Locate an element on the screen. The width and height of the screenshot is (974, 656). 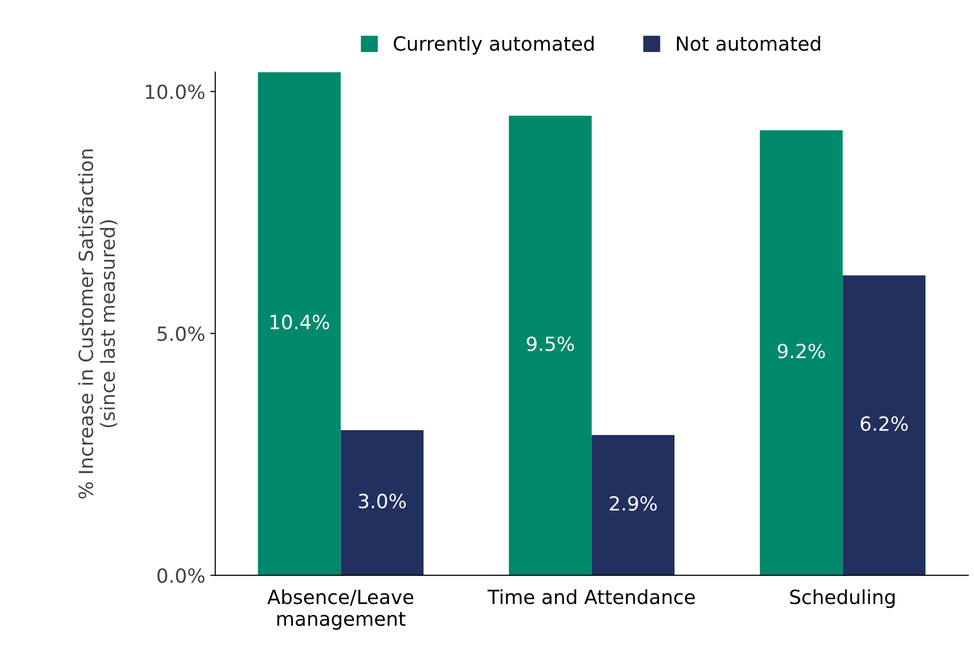
legend-label: Not automated is located at coordinates (748, 43).